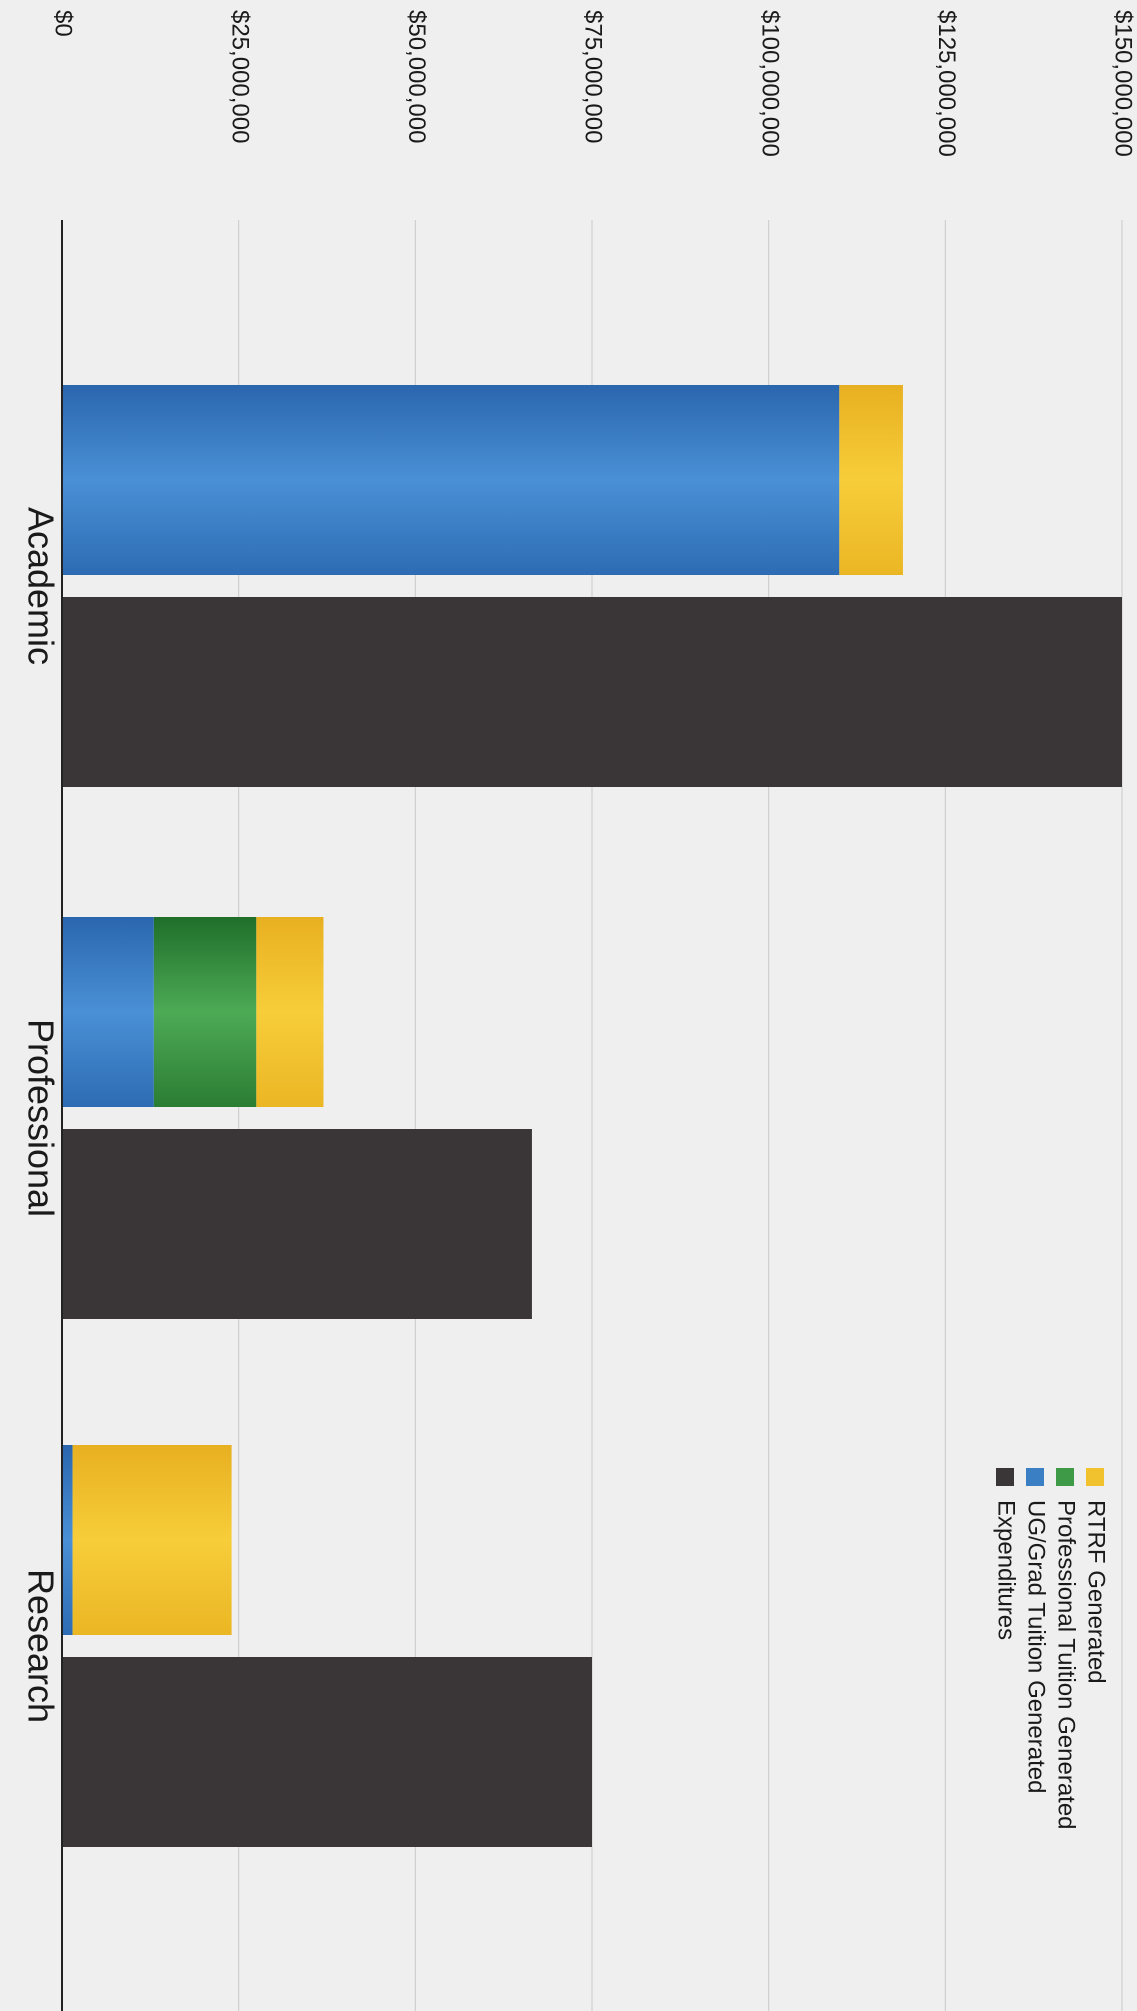 This screenshot has height=2011, width=1137. I want to click on category-labels: Academic Professional Research, so click(40, 1115).